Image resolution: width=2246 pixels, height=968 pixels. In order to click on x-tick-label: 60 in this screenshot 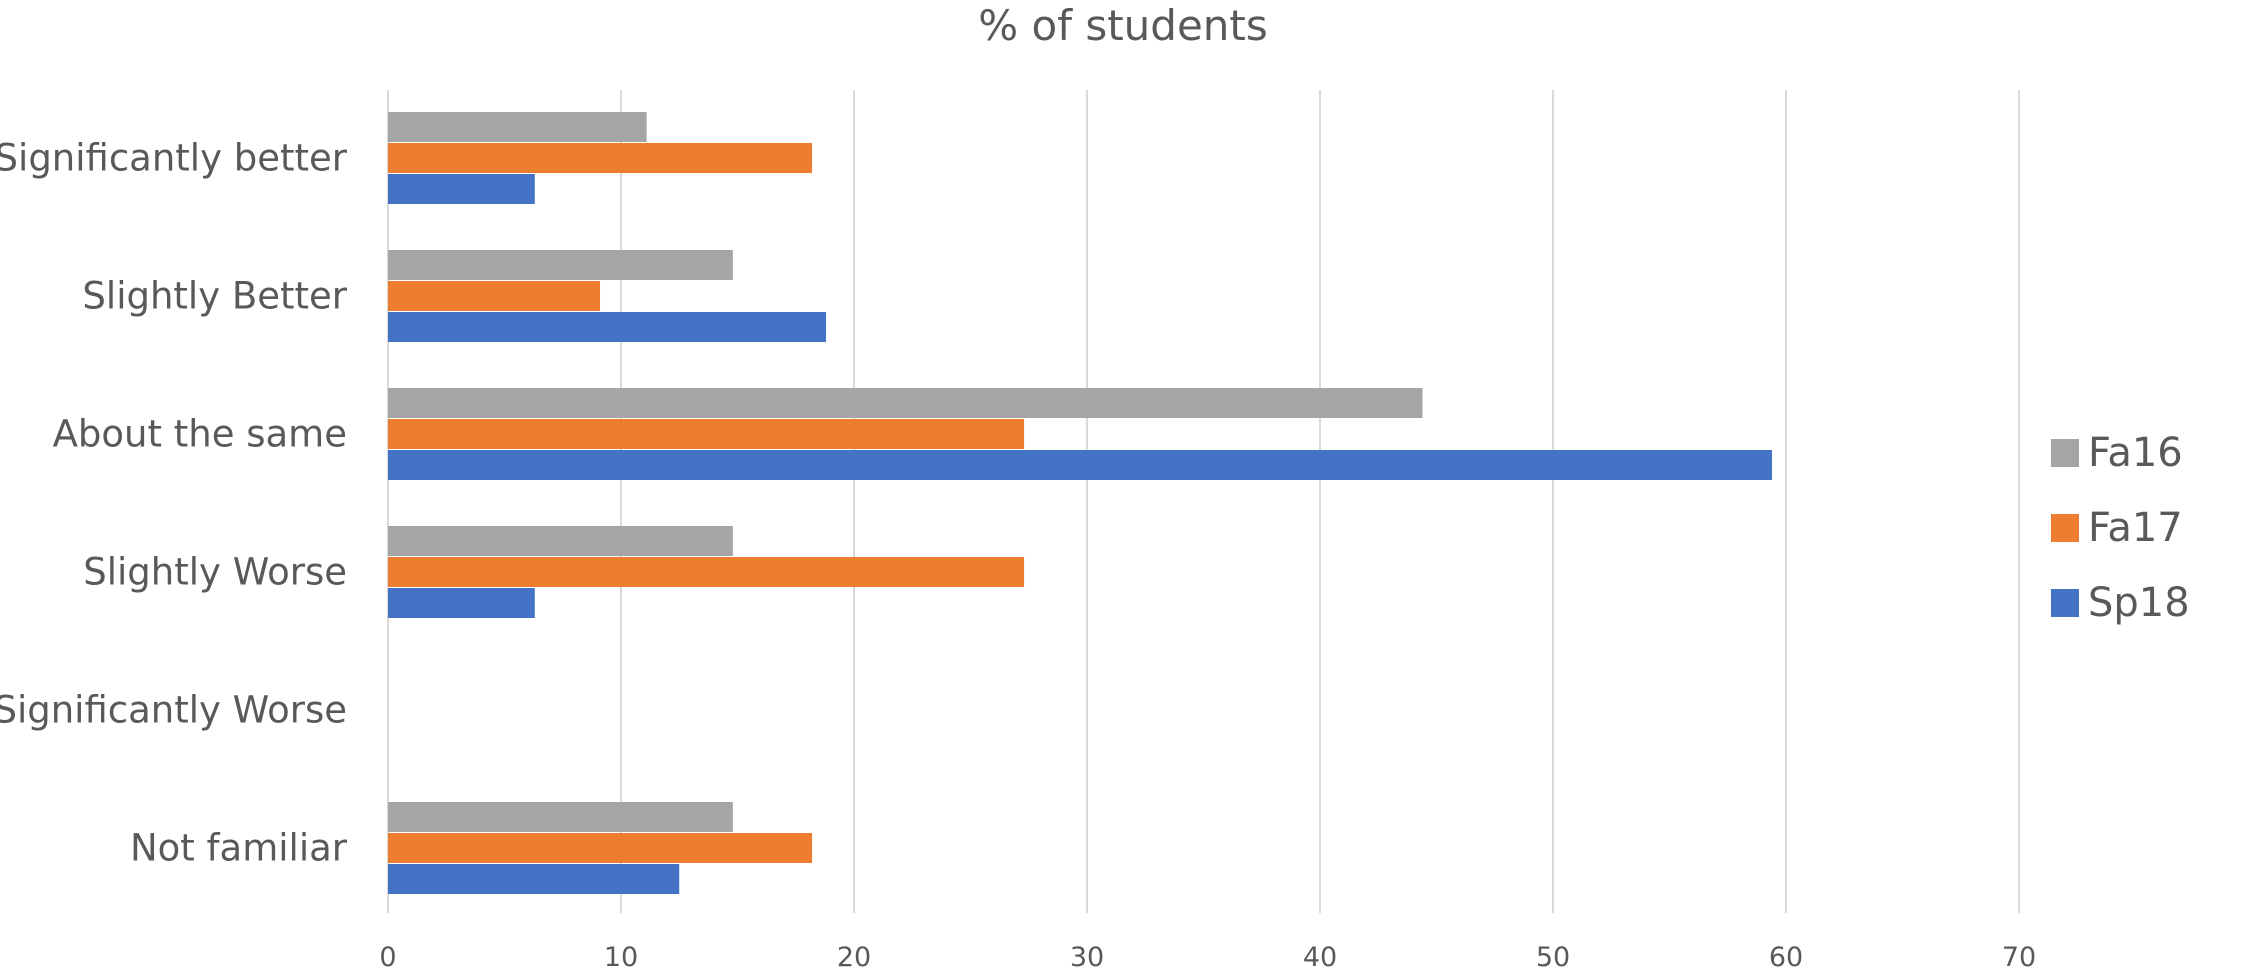, I will do `click(1786, 955)`.